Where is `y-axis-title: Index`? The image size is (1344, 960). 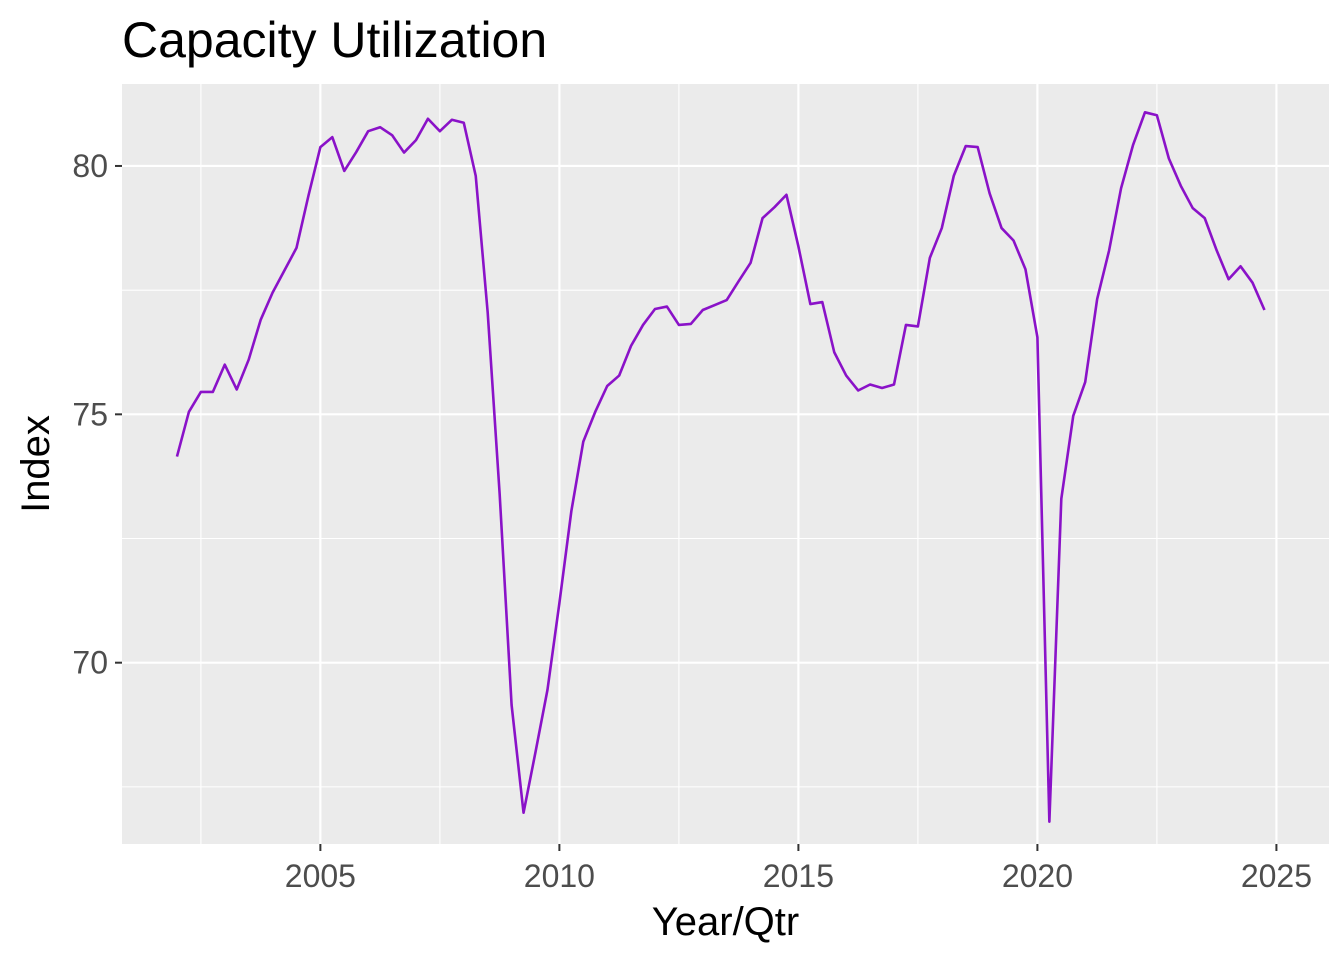 y-axis-title: Index is located at coordinates (36, 464).